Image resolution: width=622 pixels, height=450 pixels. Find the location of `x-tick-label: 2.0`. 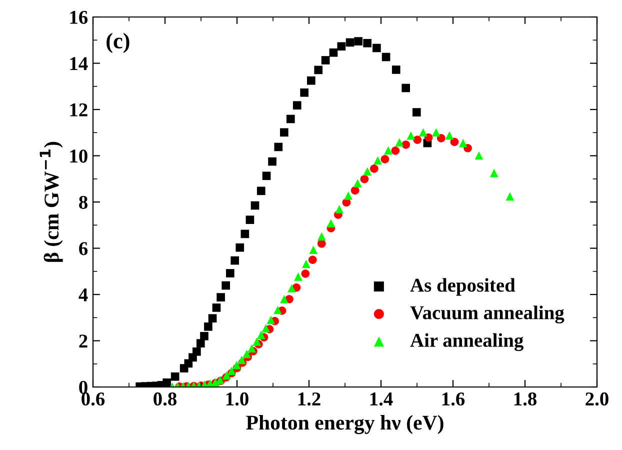

x-tick-label: 2.0 is located at coordinates (597, 399).